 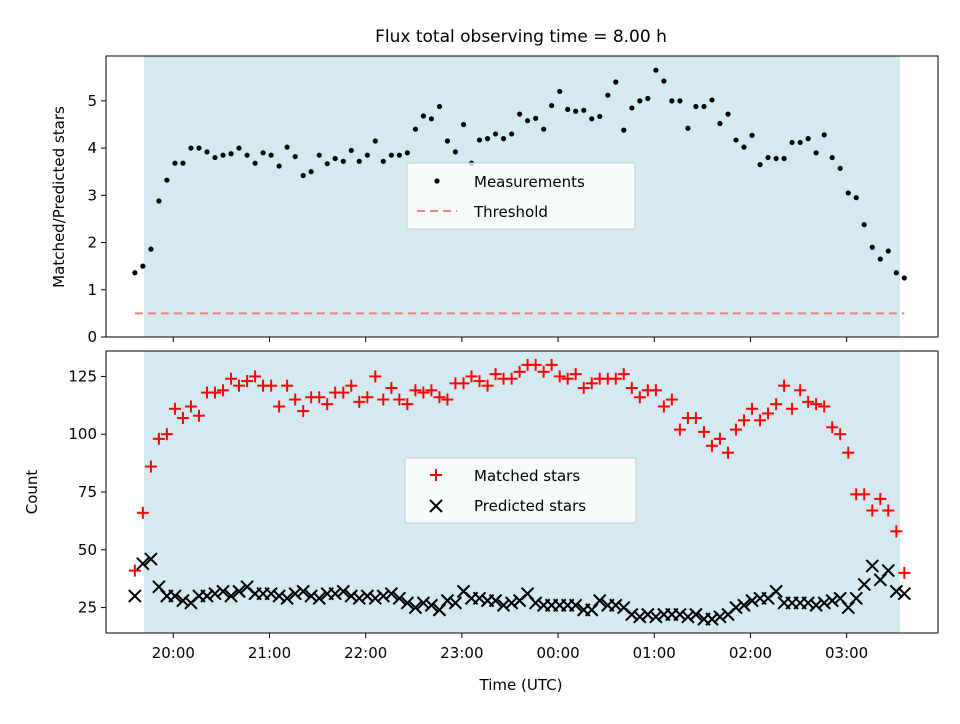 I want to click on top-legend: Measurements Threshold, so click(x=521, y=196).